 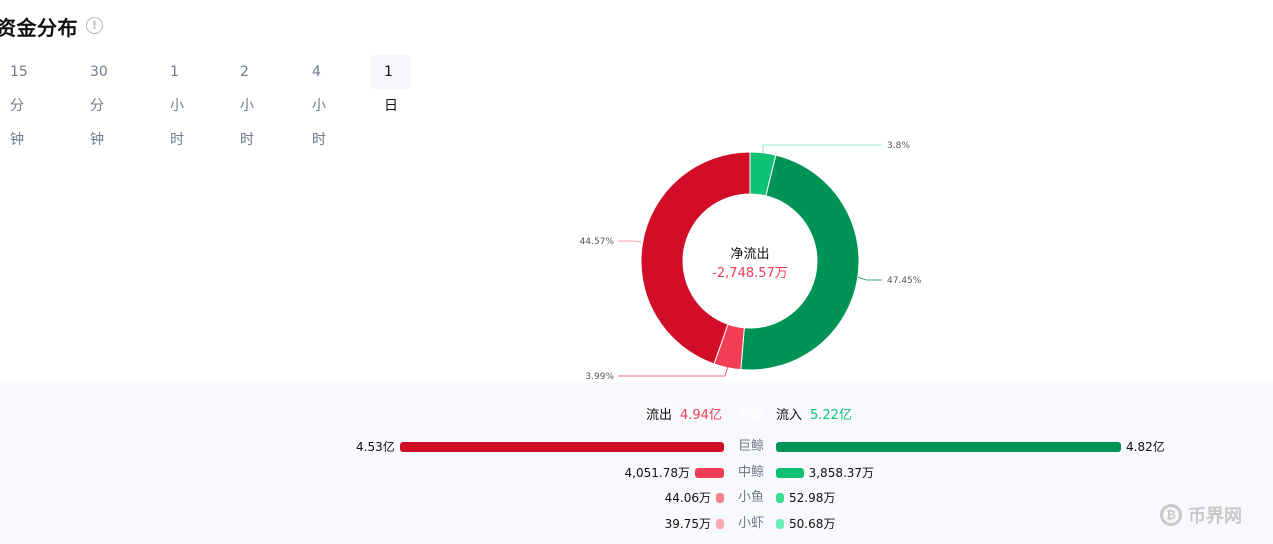 I want to click on bitcoin-icon: ₿, so click(x=1171, y=515).